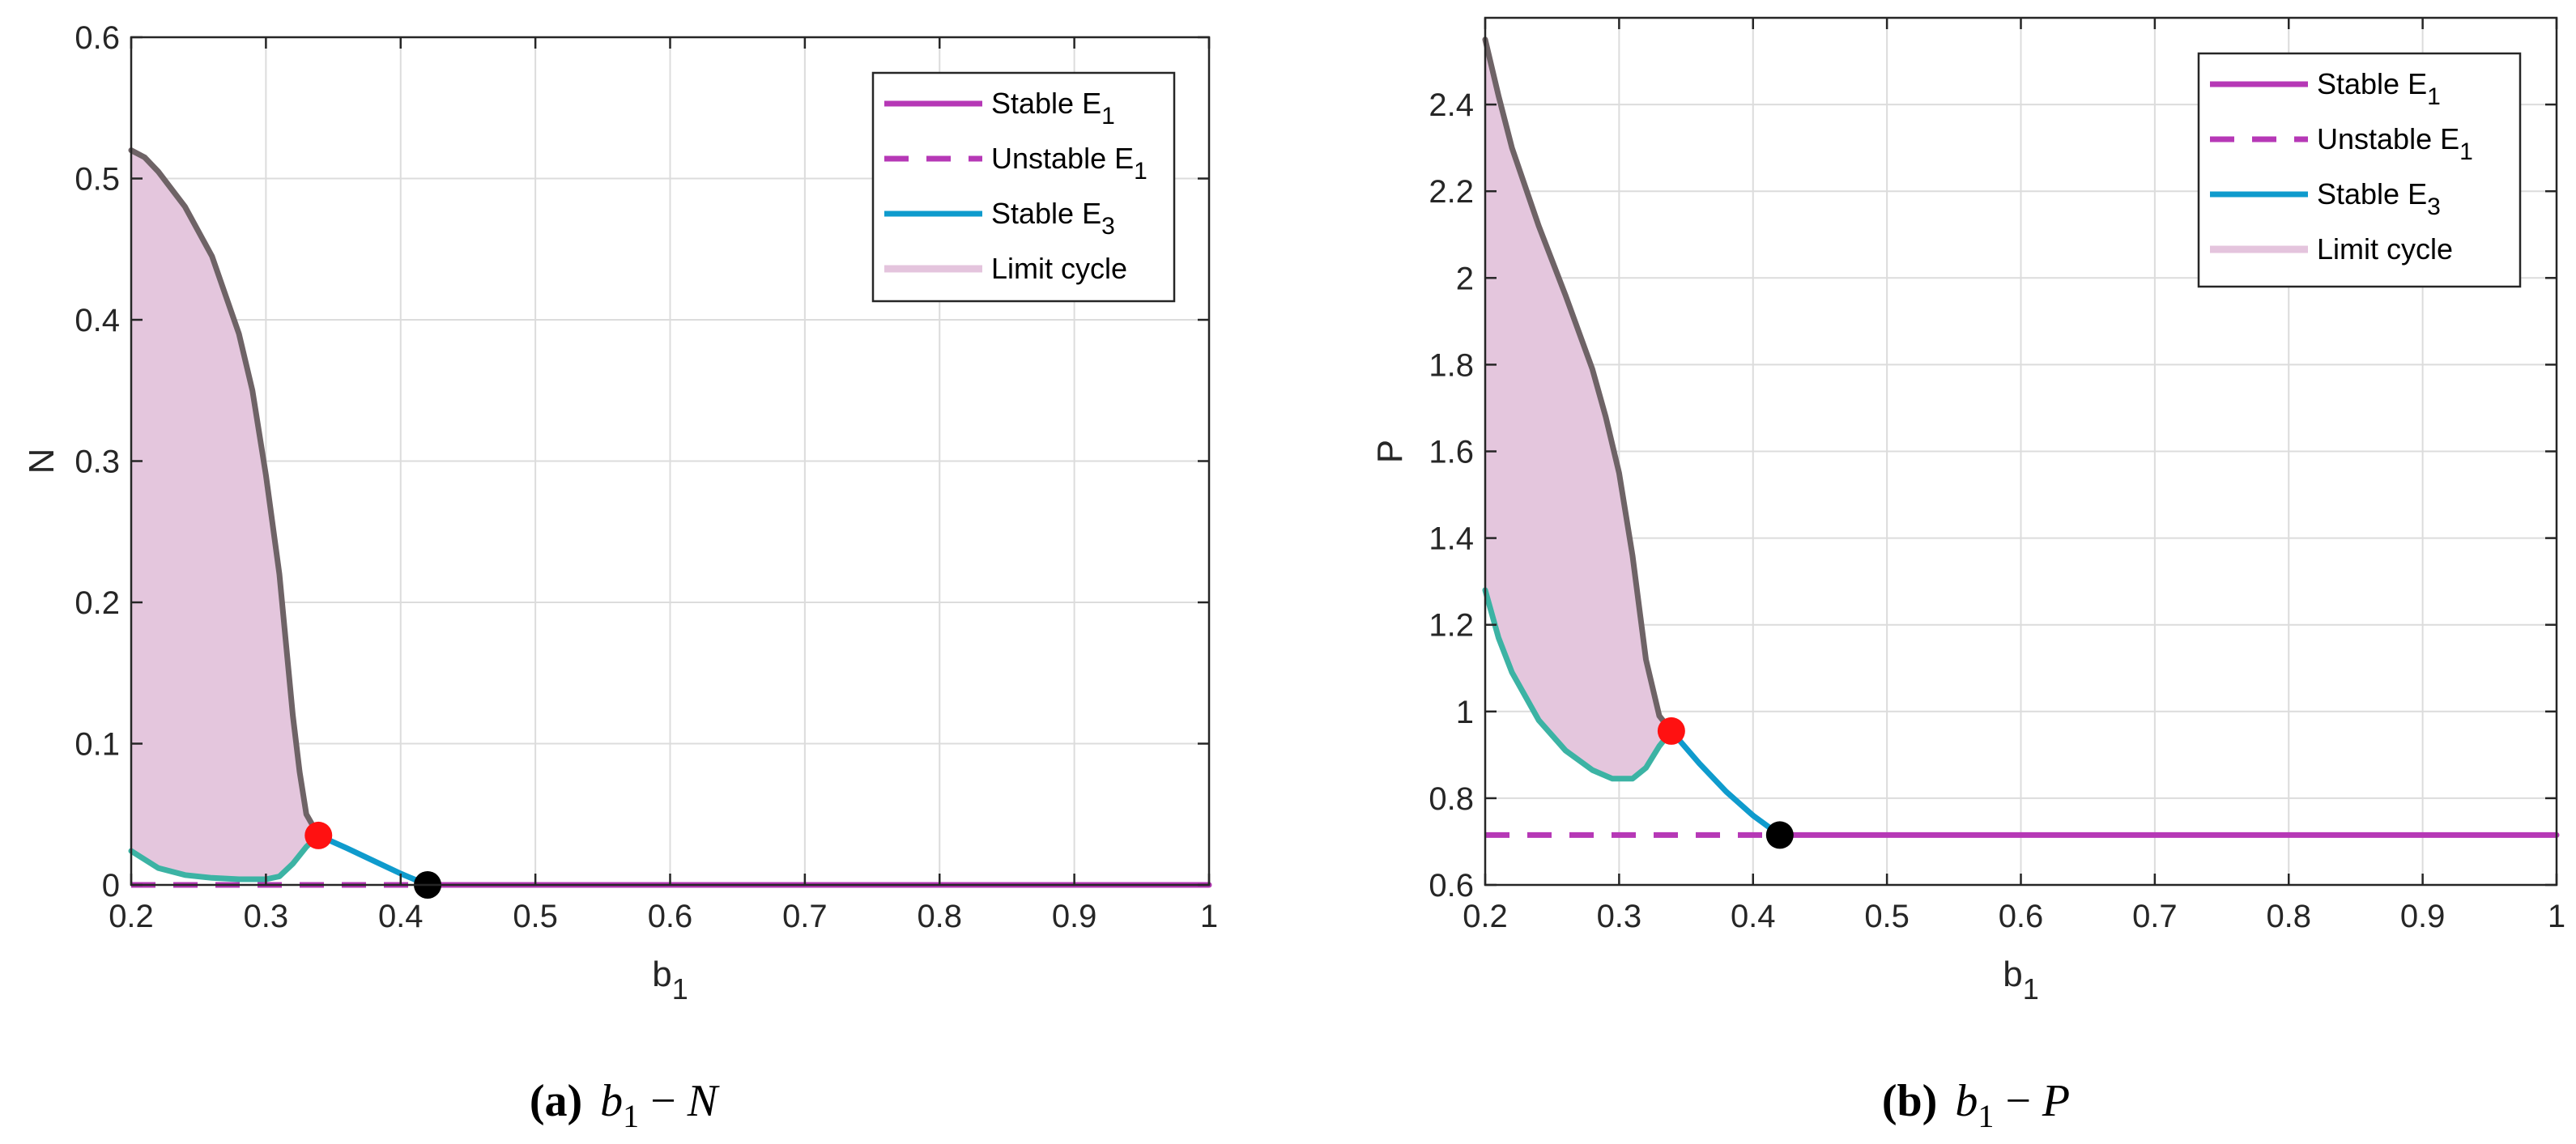 The width and height of the screenshot is (2576, 1144). What do you see at coordinates (97, 320) in the screenshot?
I see `y-tick-label: 0.4` at bounding box center [97, 320].